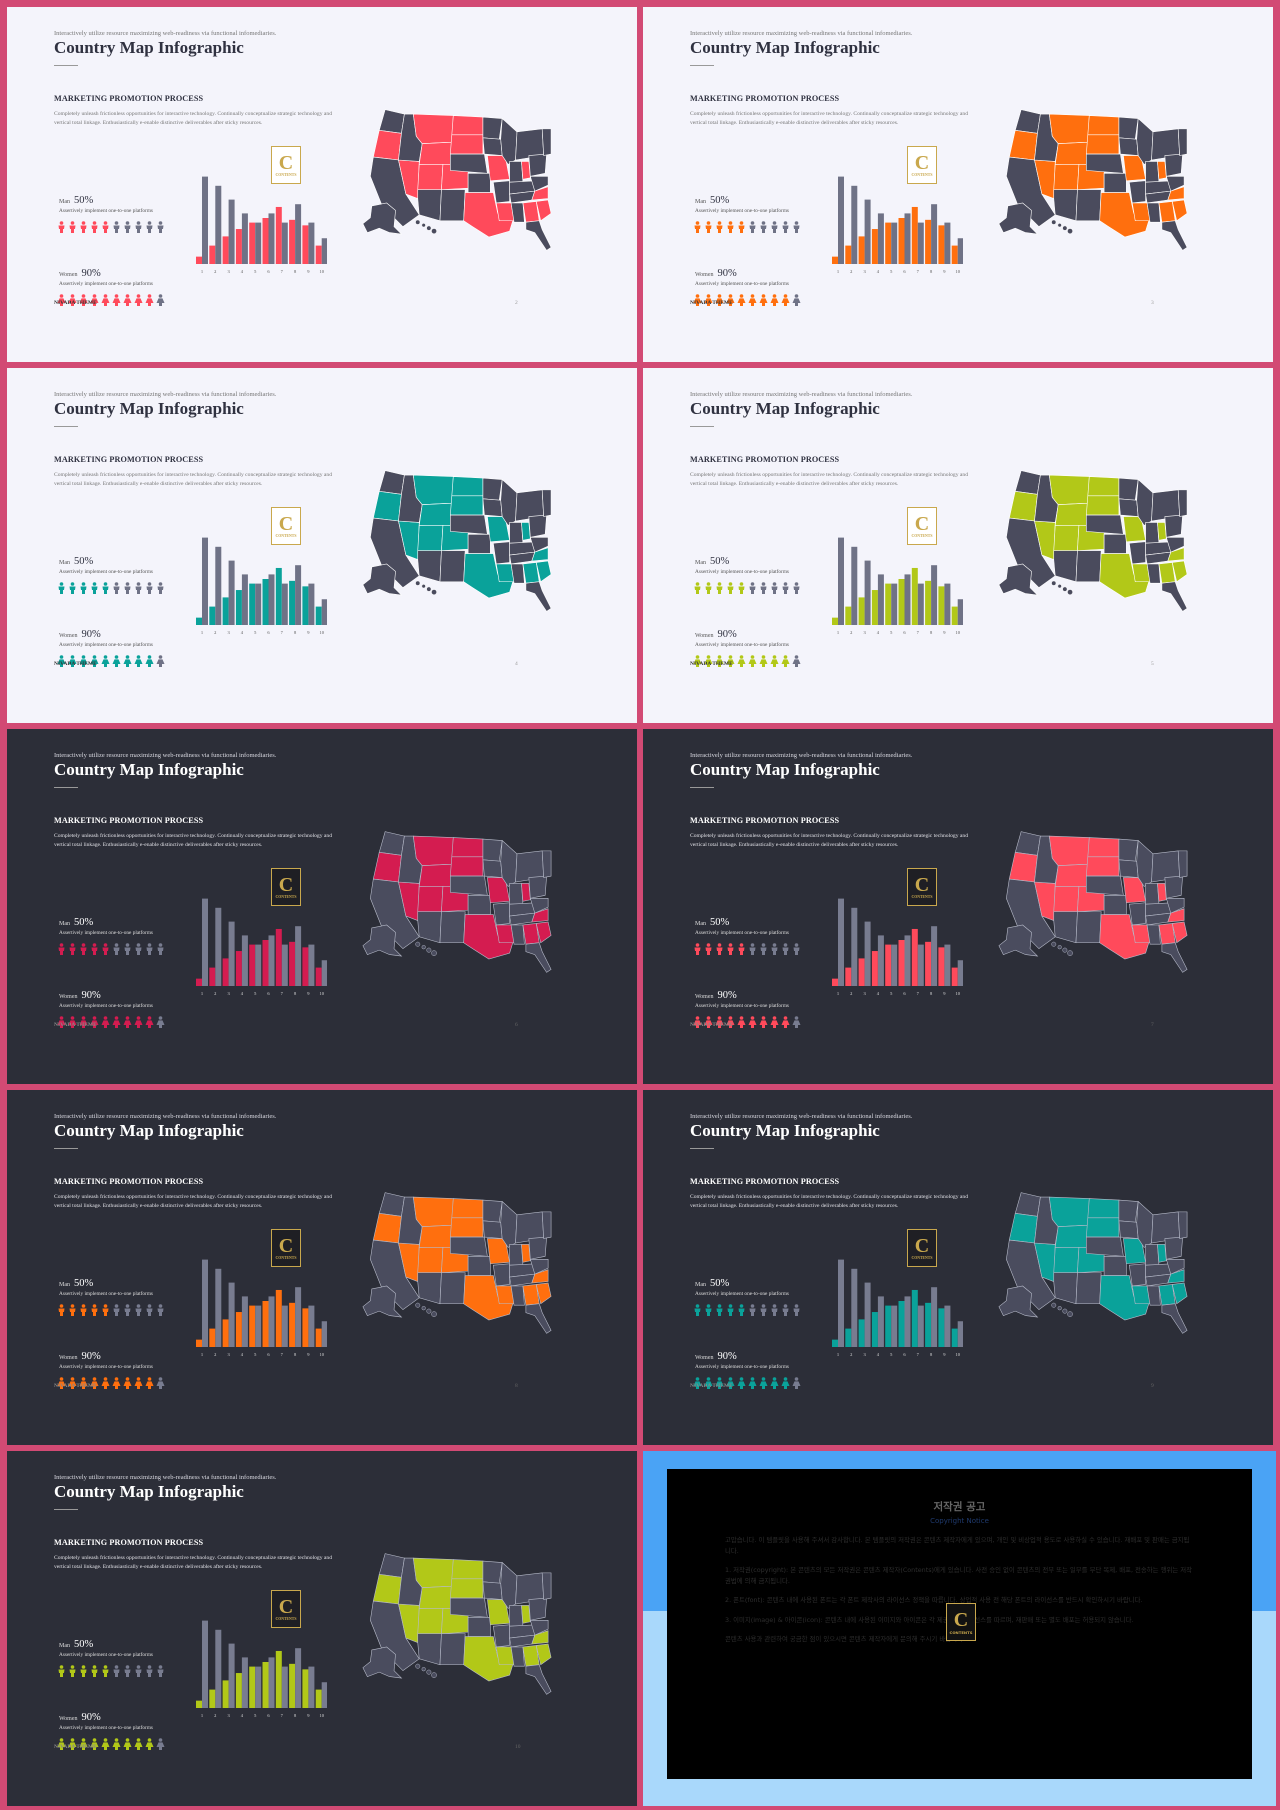 The height and width of the screenshot is (1810, 1280). Describe the element at coordinates (931, 271) in the screenshot. I see `x-tick-label: 8` at that location.